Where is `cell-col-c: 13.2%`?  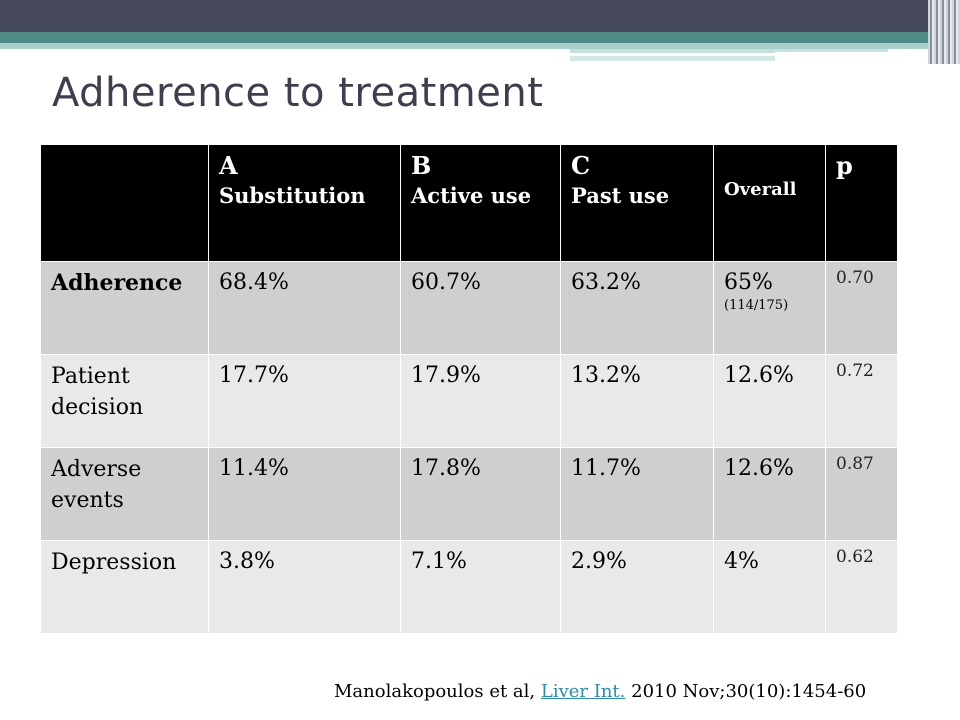
cell-col-c: 13.2% is located at coordinates (637, 401).